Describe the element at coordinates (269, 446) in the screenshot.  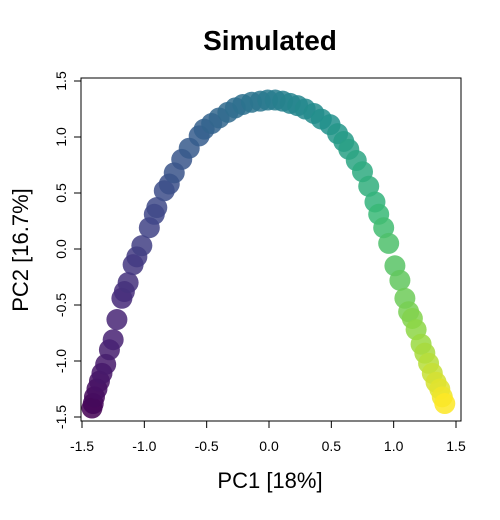
I see `x-tick-label: 0.0` at that location.